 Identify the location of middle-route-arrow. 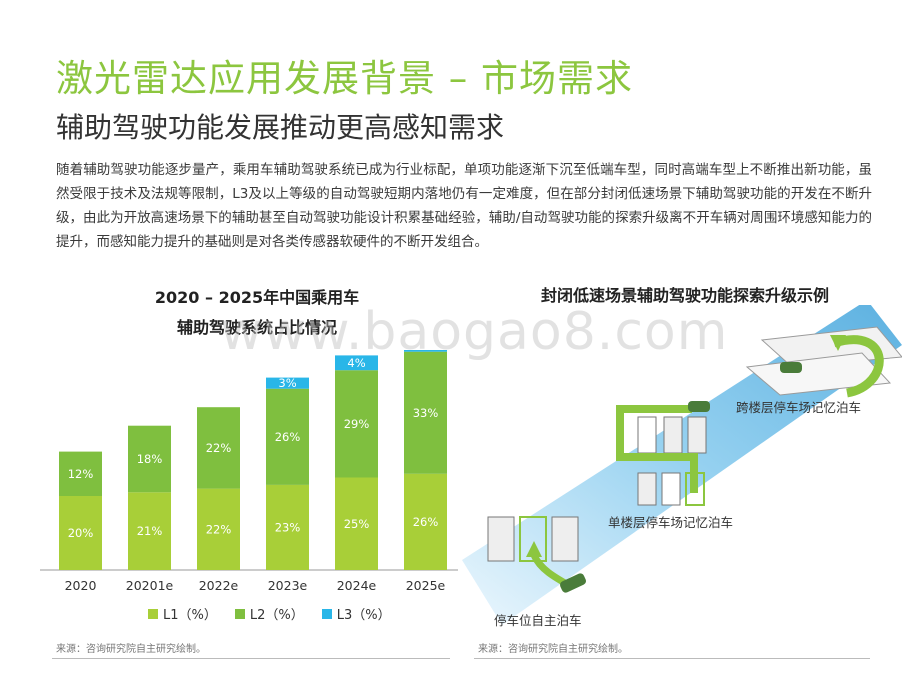
(657, 449).